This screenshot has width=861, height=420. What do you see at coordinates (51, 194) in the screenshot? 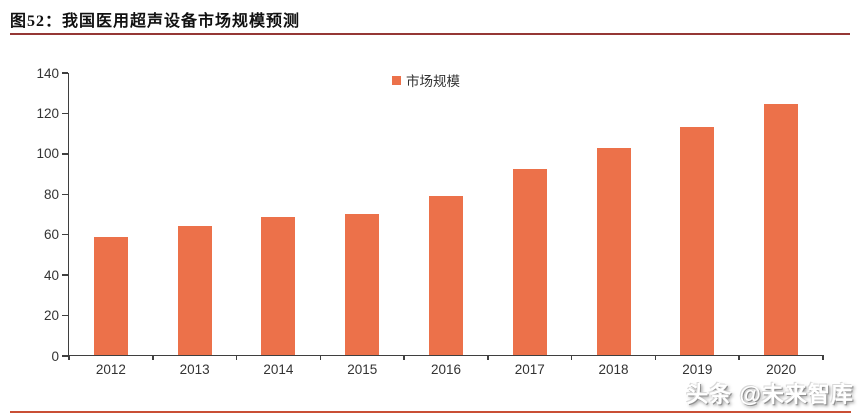
I see `y-axis-label: 80` at bounding box center [51, 194].